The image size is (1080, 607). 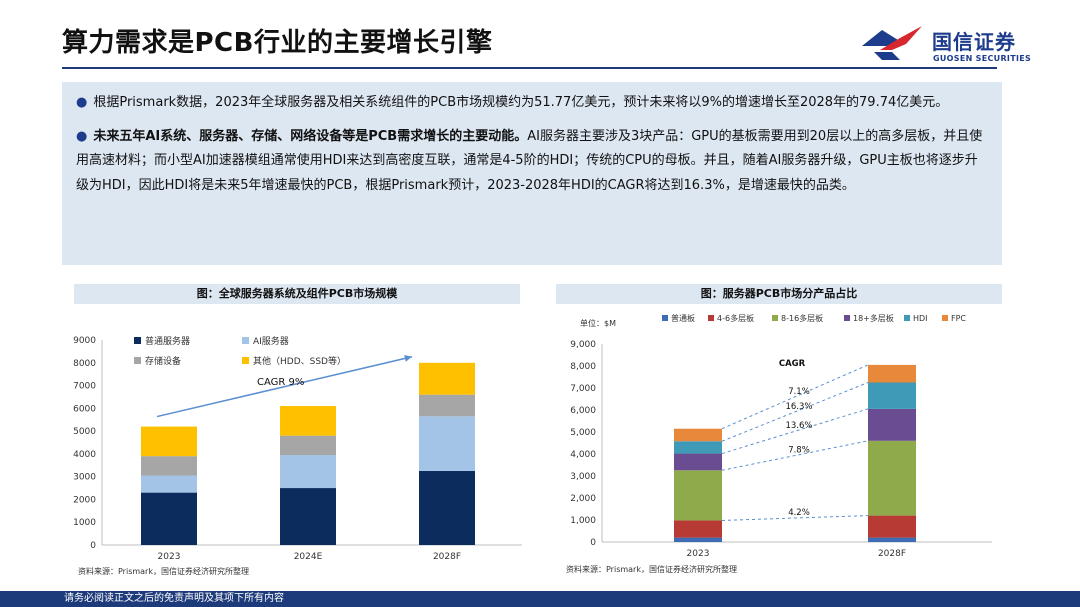 What do you see at coordinates (163, 361) in the screenshot?
I see `chart1-legend-label: 存储设备` at bounding box center [163, 361].